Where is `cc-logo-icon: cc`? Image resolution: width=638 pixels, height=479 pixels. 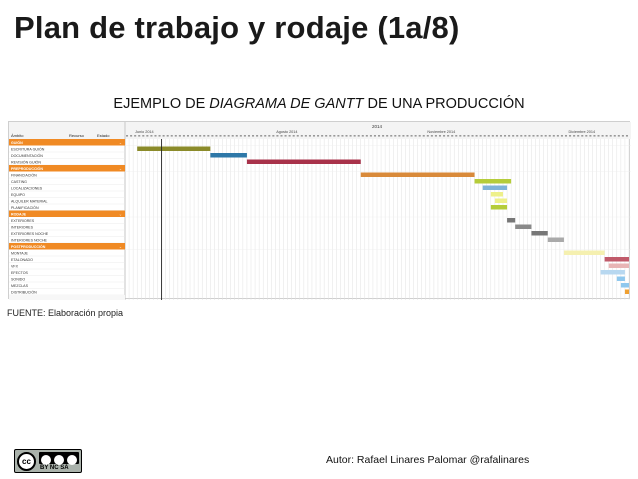
cc-logo-icon: cc is located at coordinates (26, 461).